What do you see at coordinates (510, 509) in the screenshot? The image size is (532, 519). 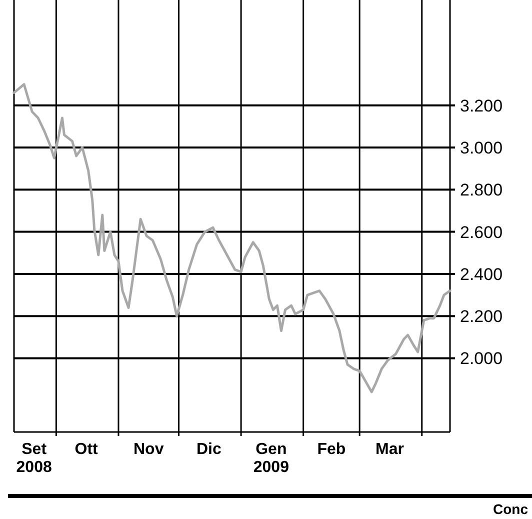 I see `text: Conc` at bounding box center [510, 509].